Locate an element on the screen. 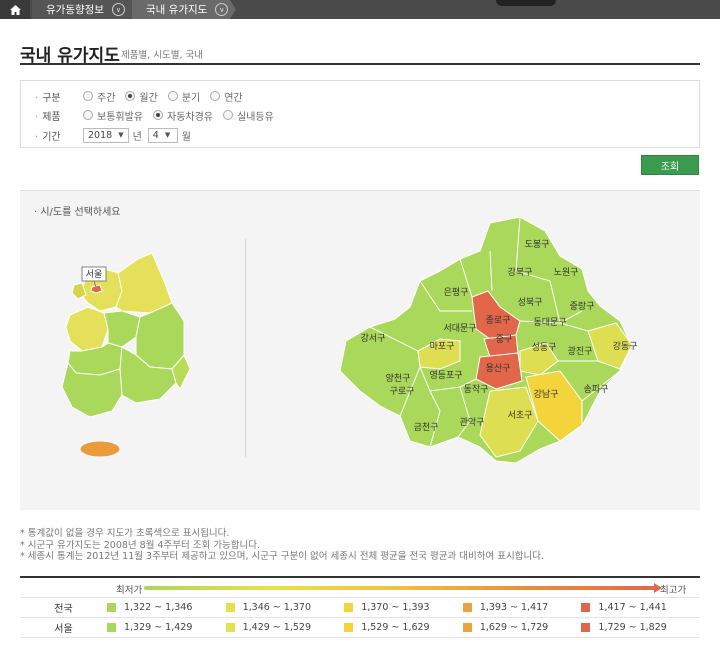 This screenshot has width=720, height=660. legend-cell: 1,417 ~ 1,441 is located at coordinates (640, 607).